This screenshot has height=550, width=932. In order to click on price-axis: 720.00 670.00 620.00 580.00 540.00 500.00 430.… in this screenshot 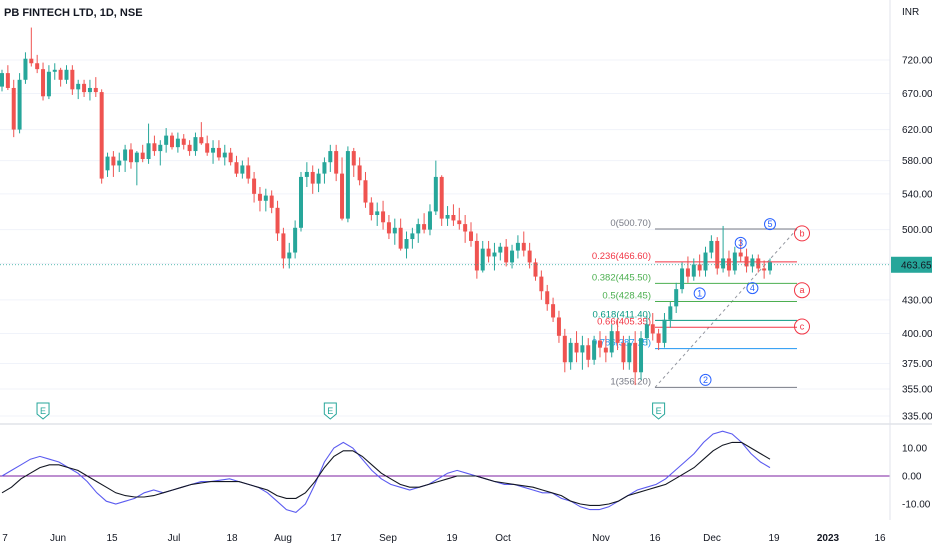, I will do `click(917, 239)`.